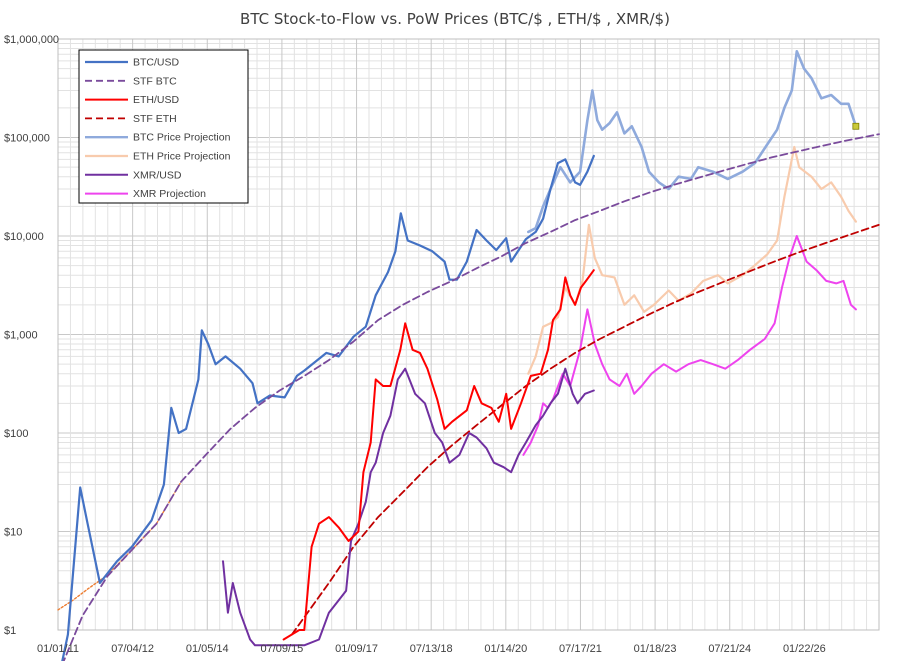 This screenshot has height=661, width=910. I want to click on legend-label: STF ETH, so click(155, 119).